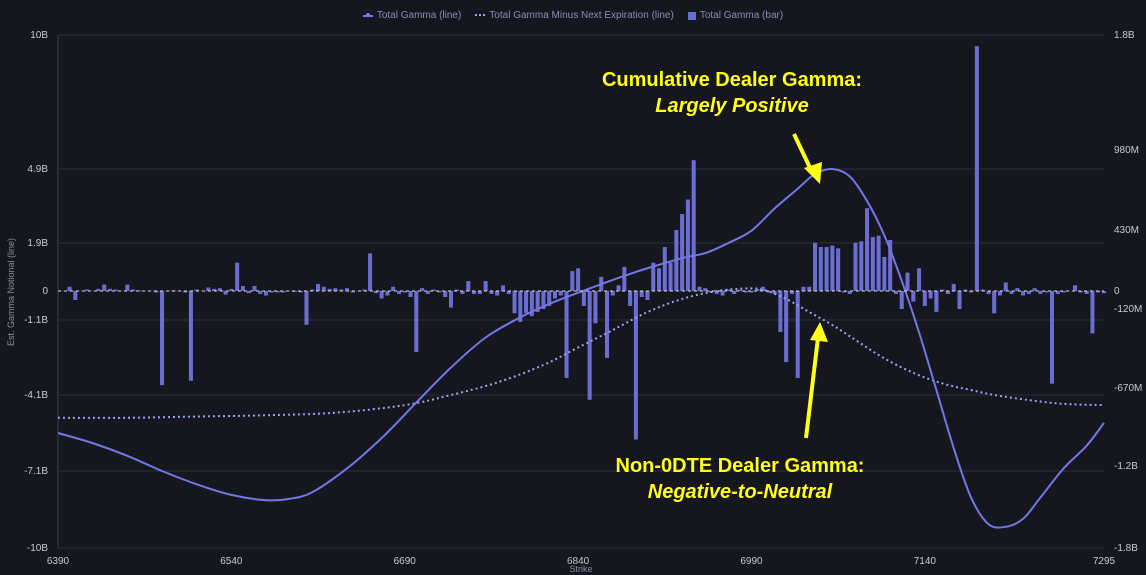  What do you see at coordinates (1128, 292) in the screenshot?
I see `right-axis: 1.8B 980M 430M 0 -120M -670M -1.2B -1.8B` at bounding box center [1128, 292].